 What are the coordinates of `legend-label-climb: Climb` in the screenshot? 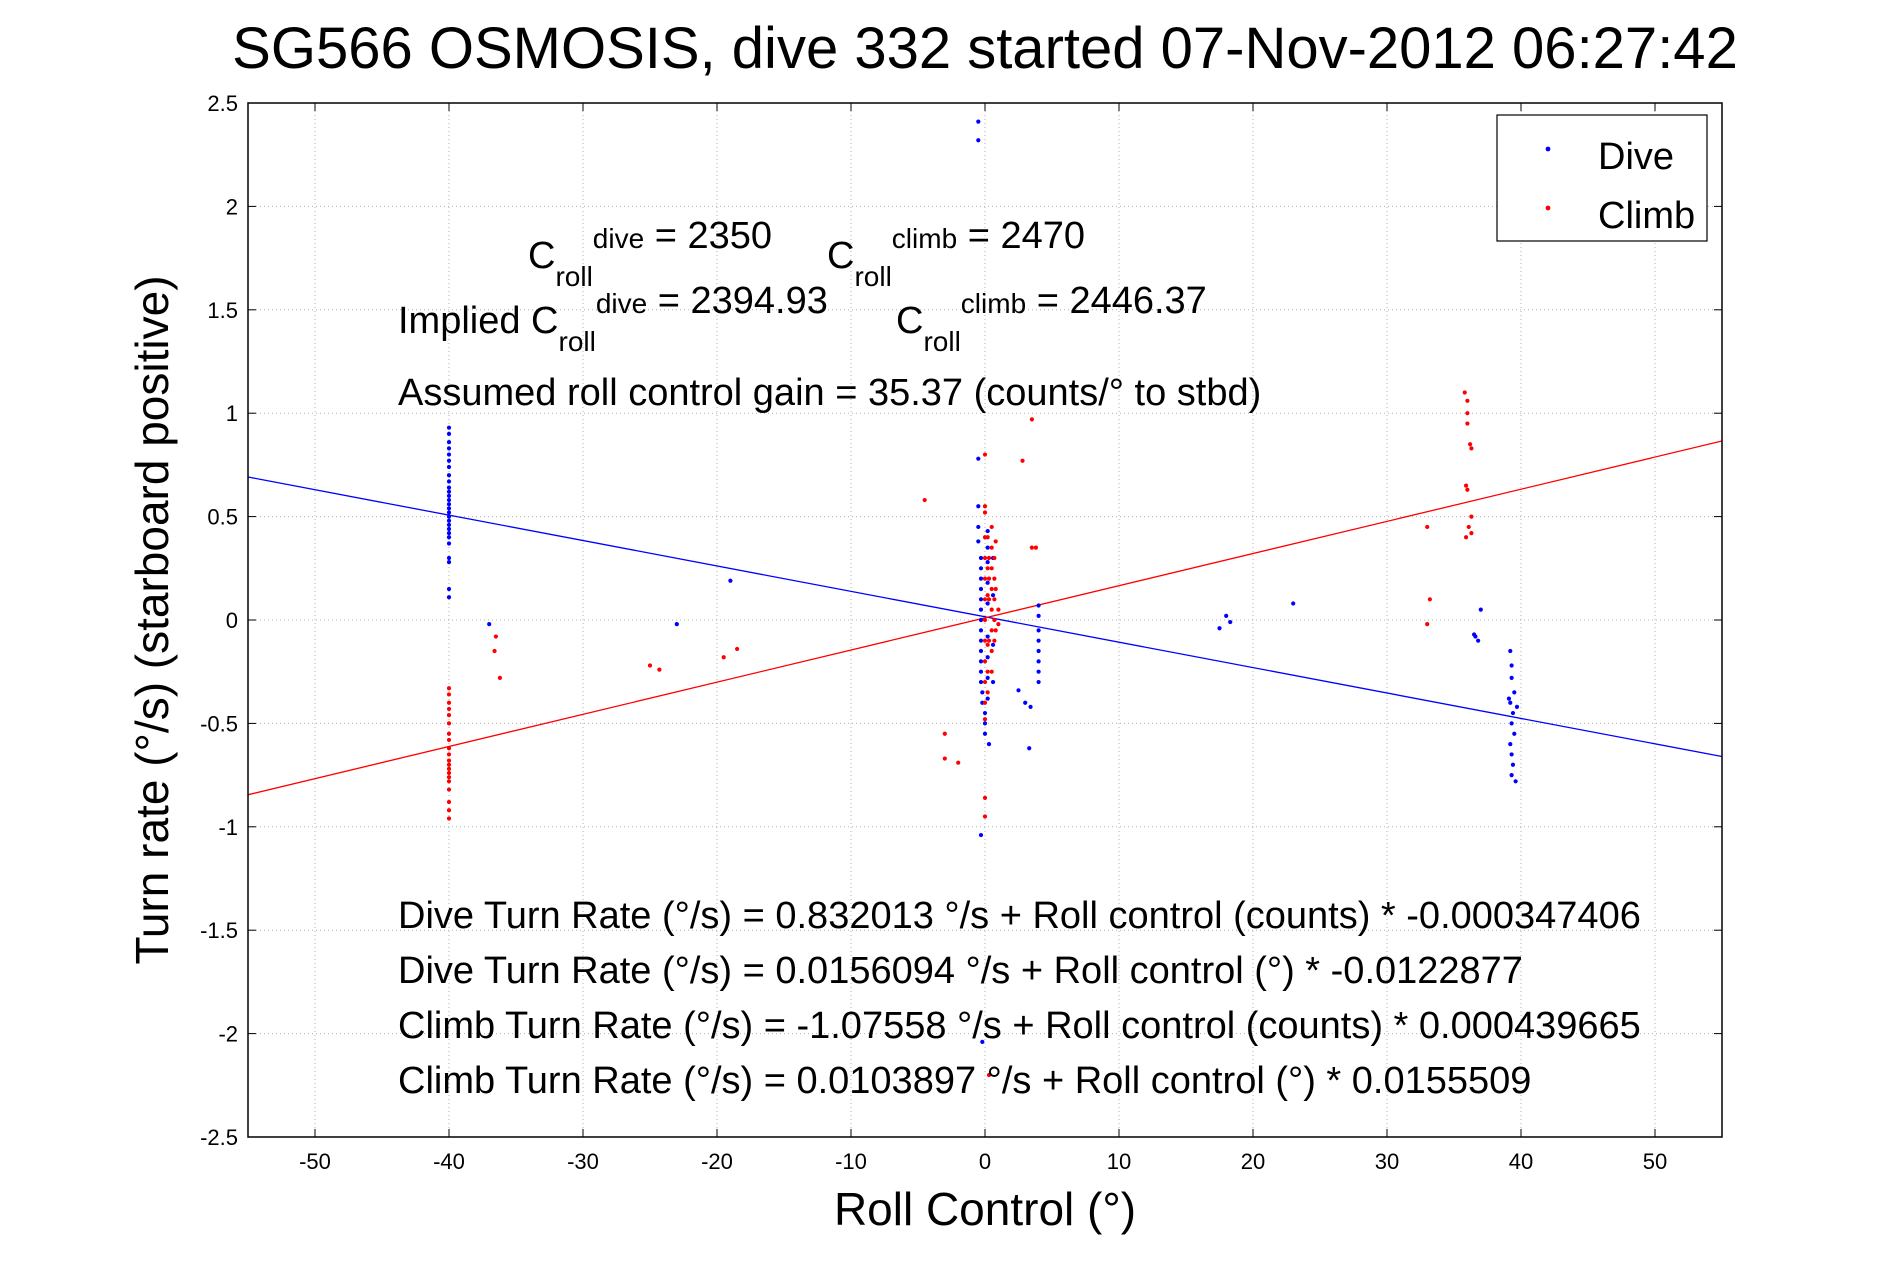 It's located at (1646, 216).